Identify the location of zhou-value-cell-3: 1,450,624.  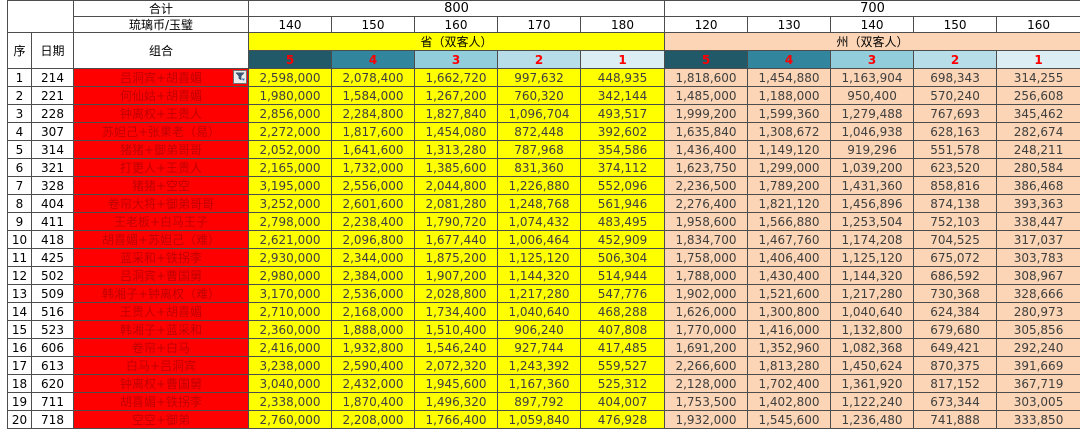
(872, 365).